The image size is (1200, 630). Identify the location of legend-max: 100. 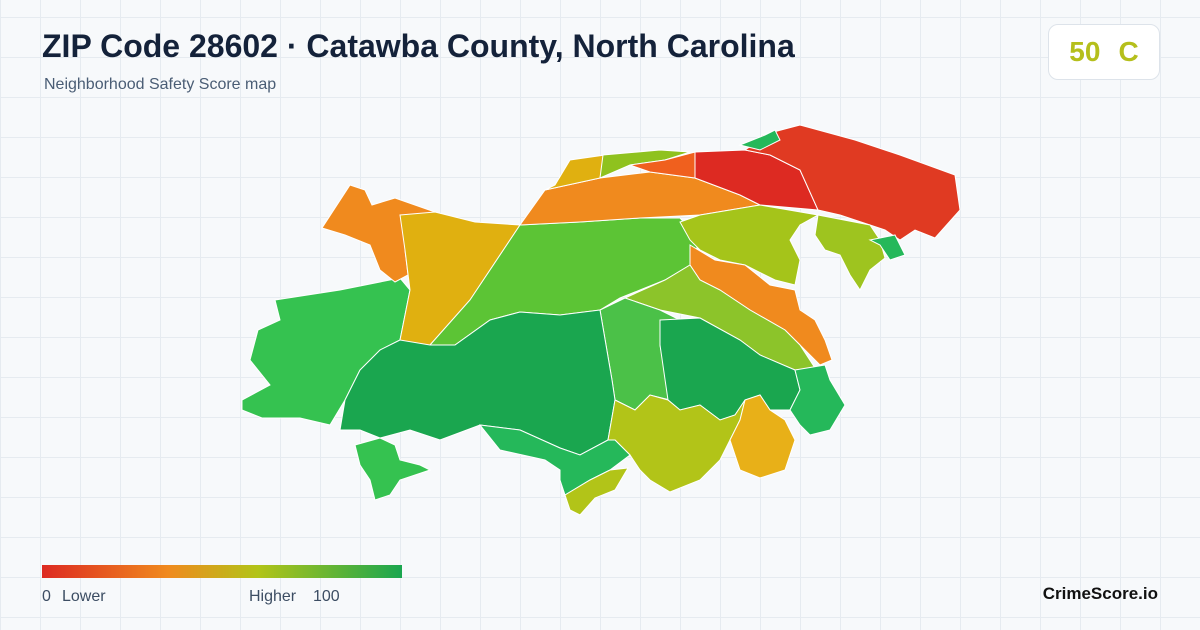
(326, 596).